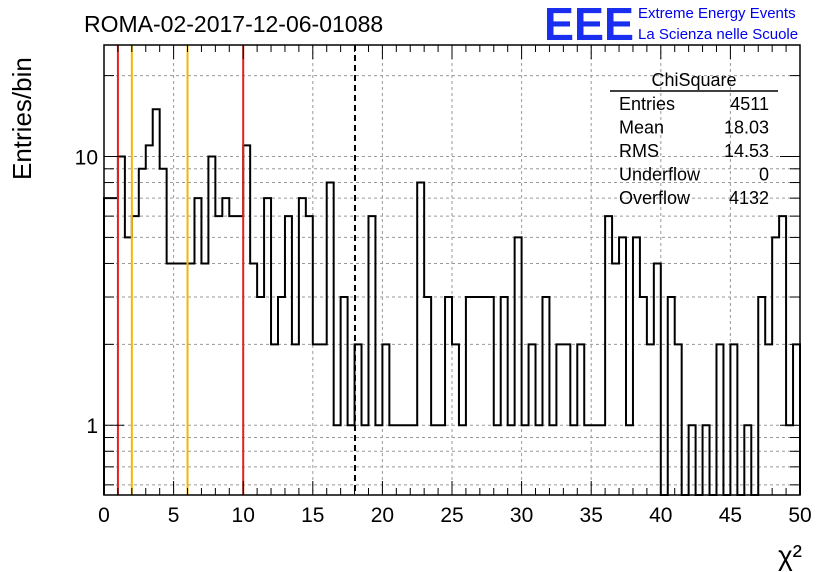 Image resolution: width=836 pixels, height=572 pixels. I want to click on x-tick-label: 20, so click(382, 515).